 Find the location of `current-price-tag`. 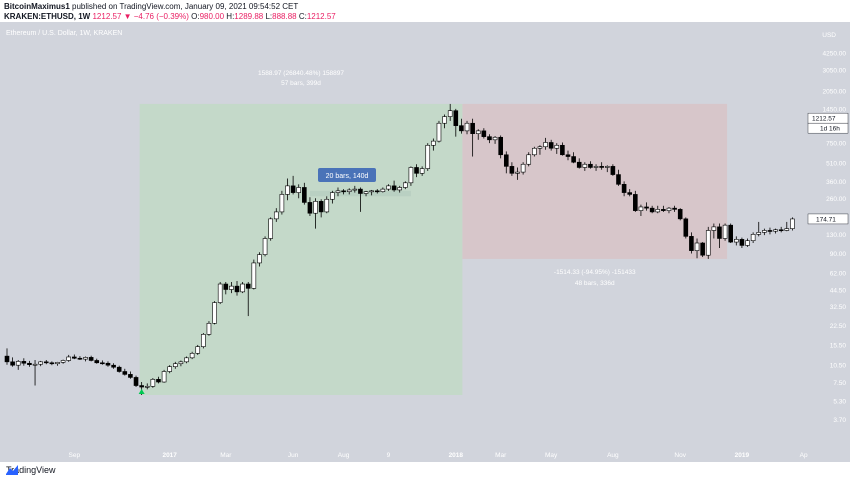

current-price-tag is located at coordinates (828, 219).